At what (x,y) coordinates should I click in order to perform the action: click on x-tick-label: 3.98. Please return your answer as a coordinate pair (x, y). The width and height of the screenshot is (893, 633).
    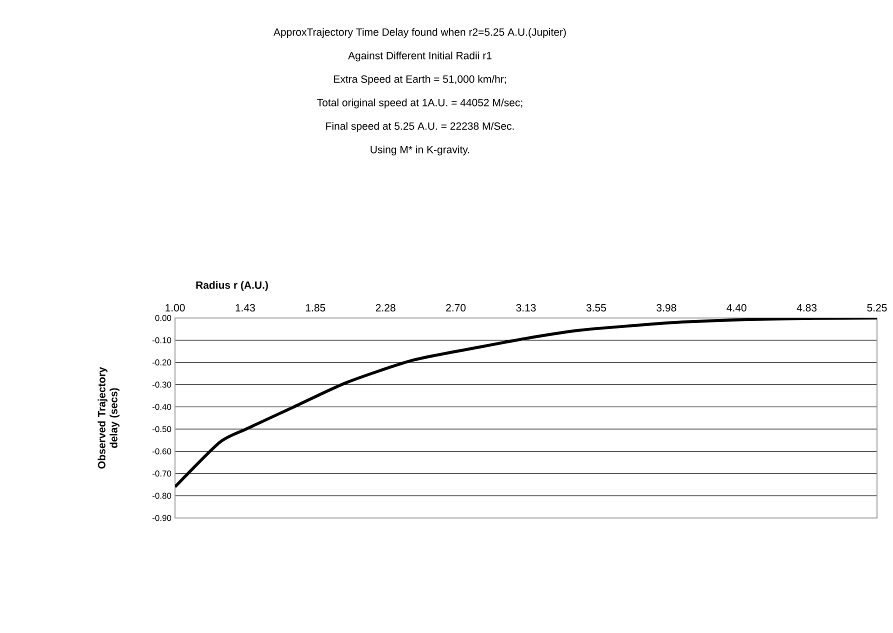
    Looking at the image, I should click on (666, 308).